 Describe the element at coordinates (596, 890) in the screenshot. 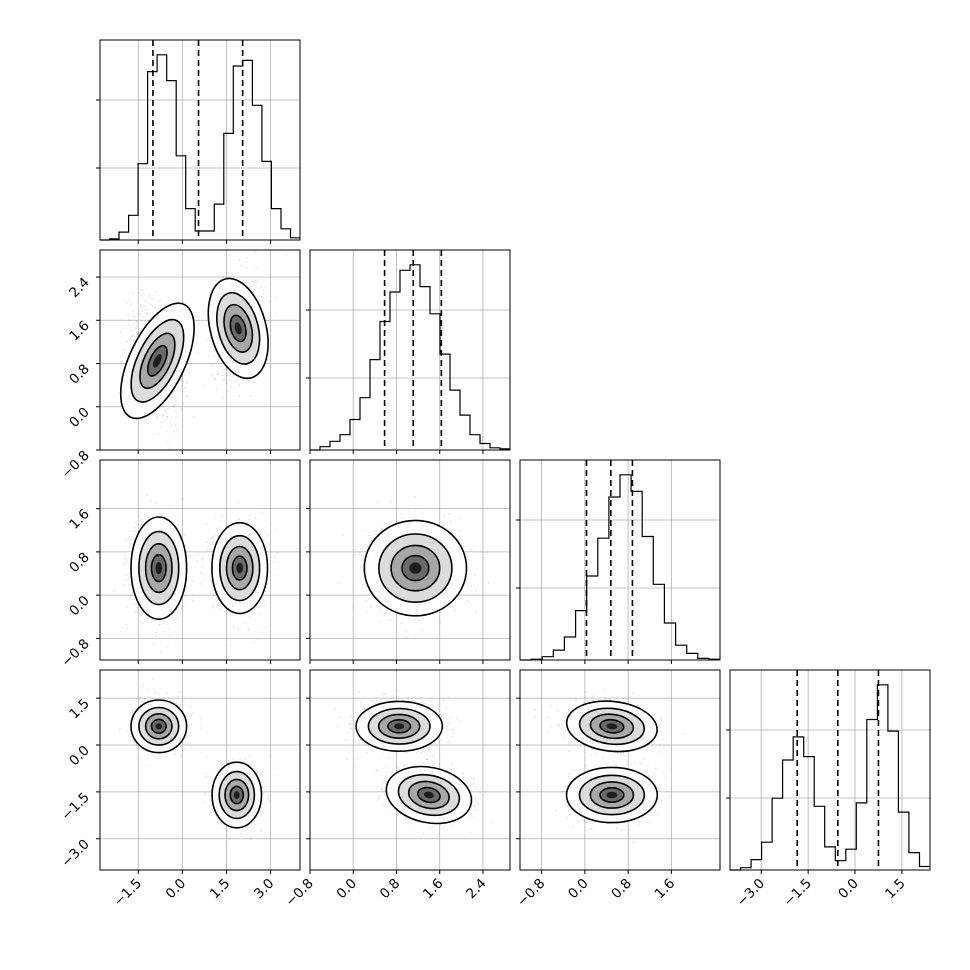

I see `x-axis-2-3: −0.8 0.0 0.8 1.6` at that location.